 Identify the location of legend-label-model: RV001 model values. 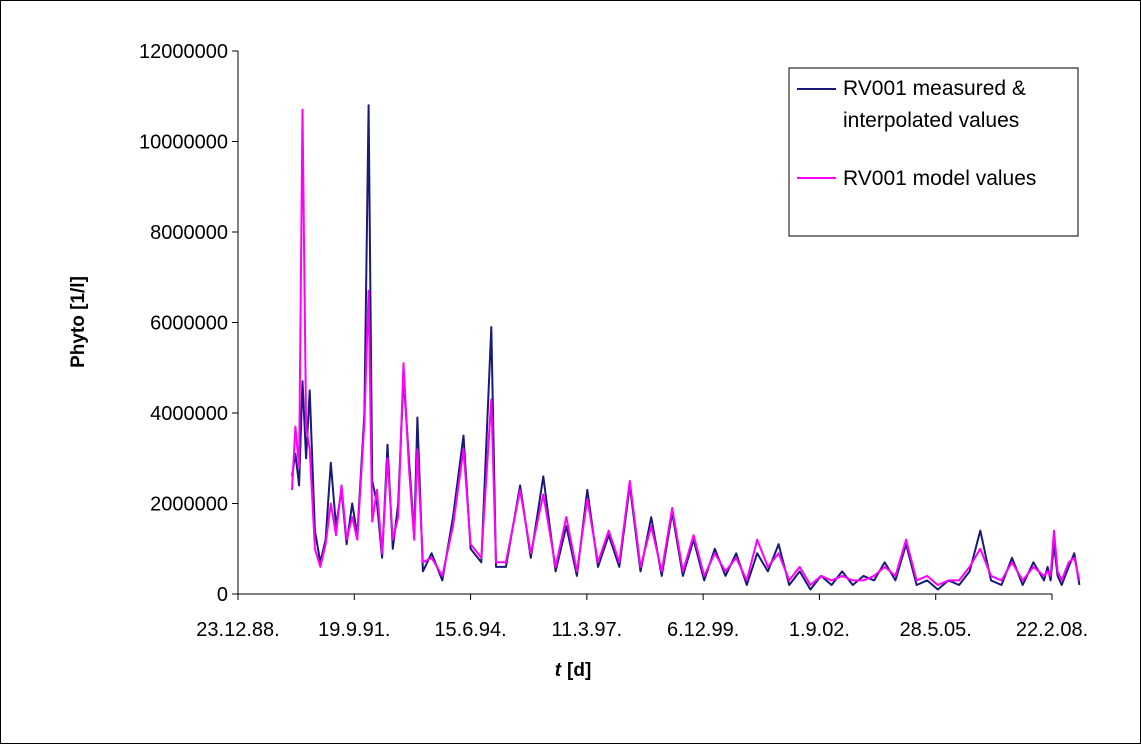
(939, 178).